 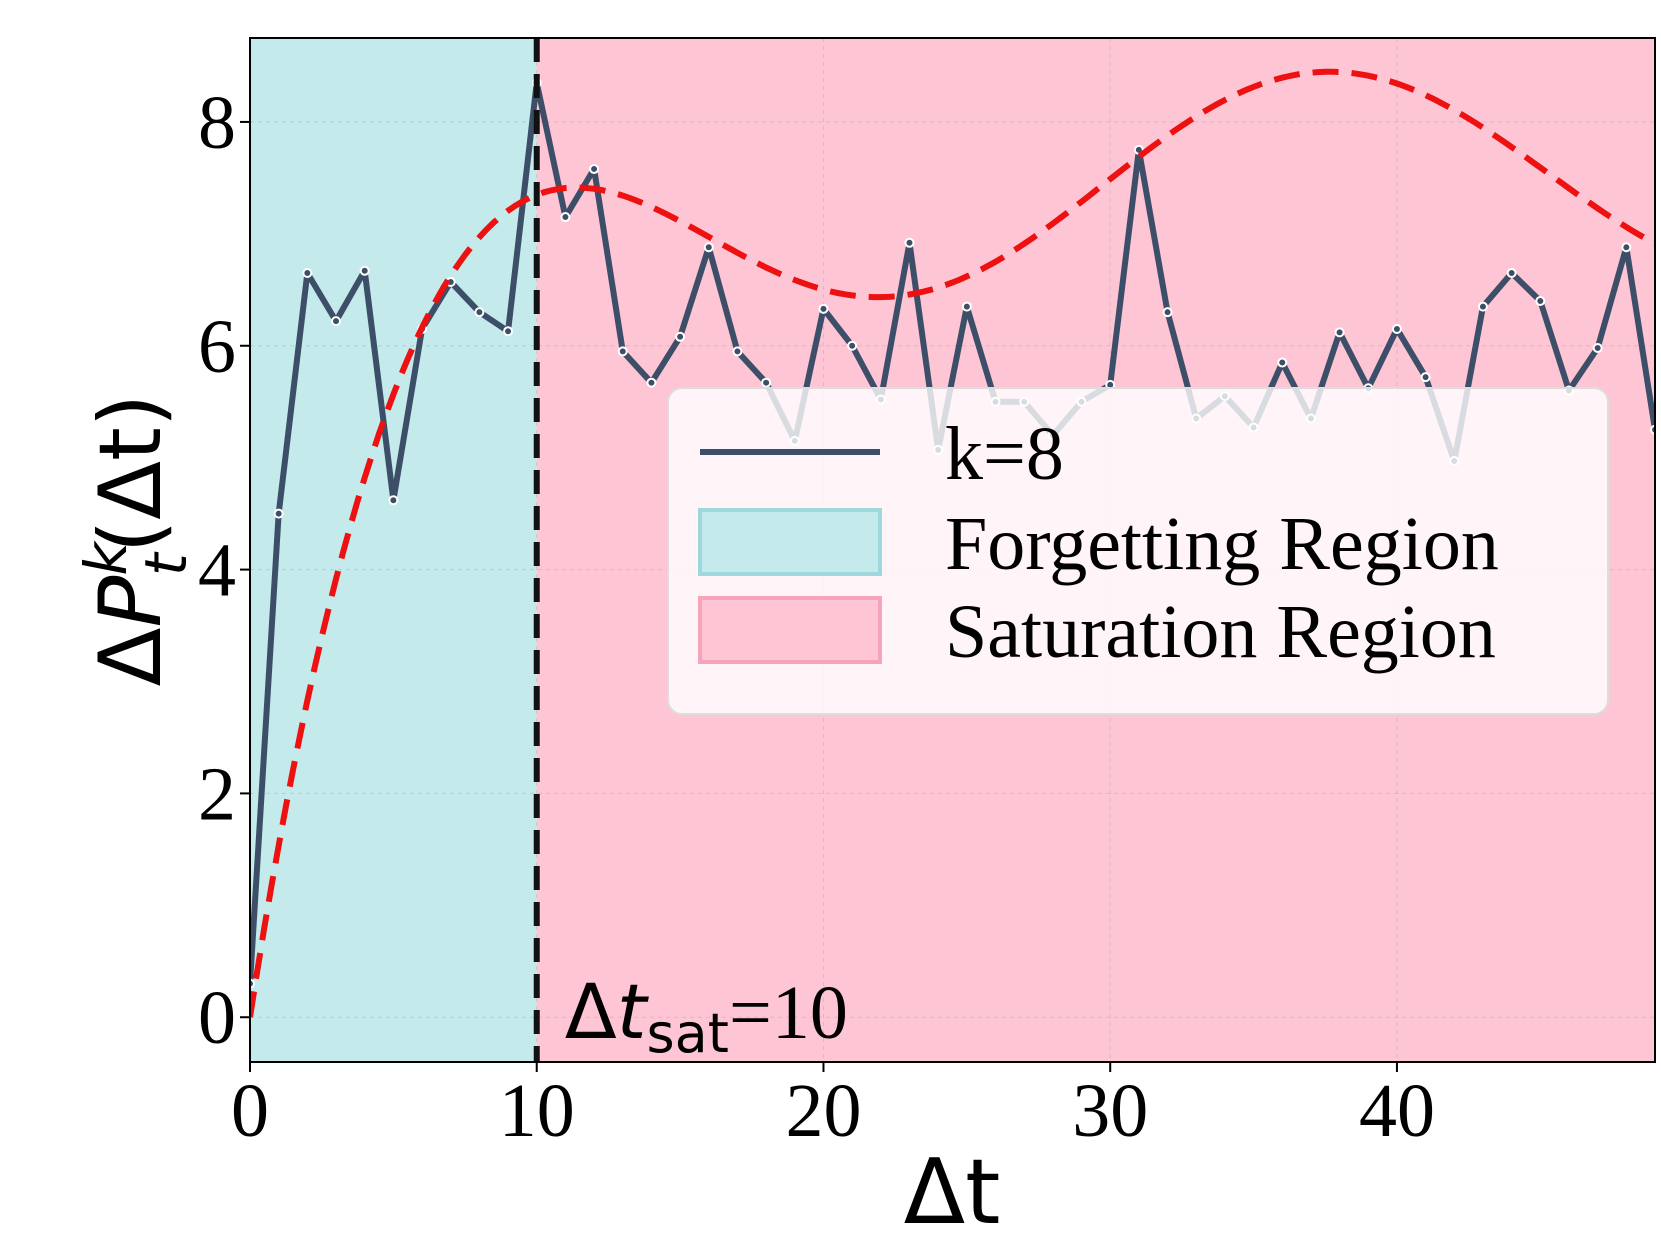 What do you see at coordinates (706, 1016) in the screenshot?
I see `threshold-label: Δtsat=10` at bounding box center [706, 1016].